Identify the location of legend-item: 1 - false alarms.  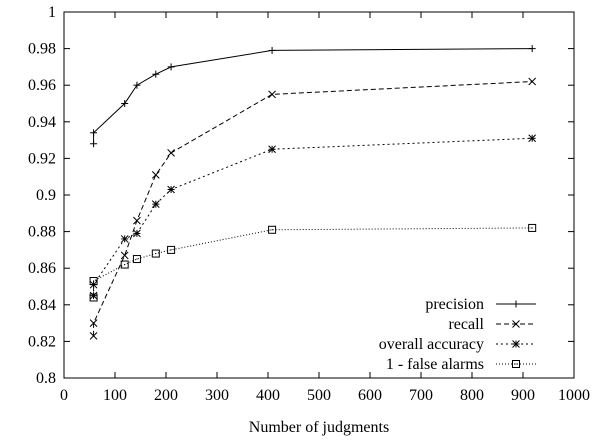
(461, 364).